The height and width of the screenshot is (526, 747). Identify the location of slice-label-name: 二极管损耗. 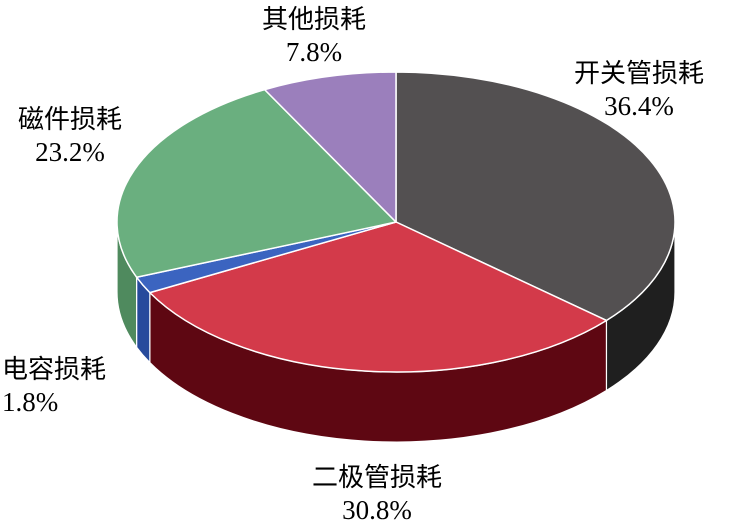
(377, 478).